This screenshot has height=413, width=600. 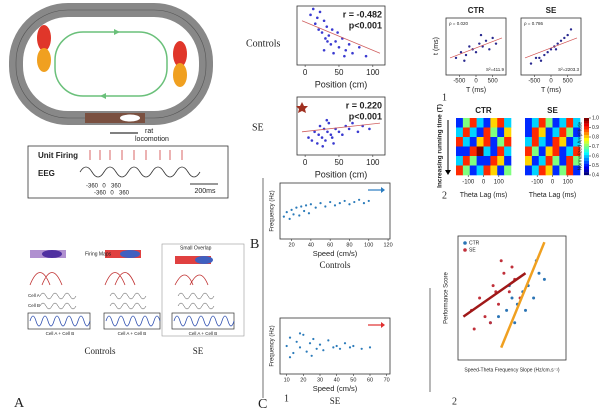 What do you see at coordinates (568, 69) in the screenshot?
I see `stat: S²=2203.3` at bounding box center [568, 69].